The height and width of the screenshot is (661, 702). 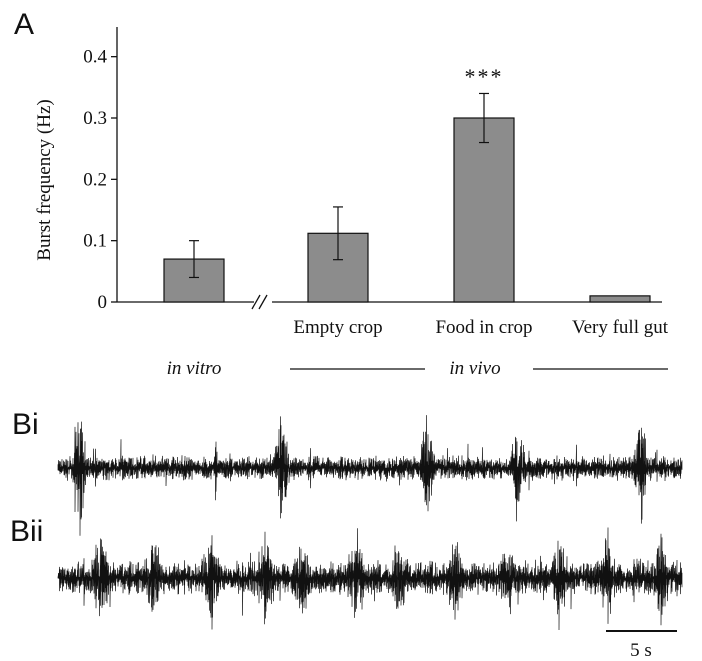 I want to click on y-tick-label: 0.3, so click(x=95, y=118).